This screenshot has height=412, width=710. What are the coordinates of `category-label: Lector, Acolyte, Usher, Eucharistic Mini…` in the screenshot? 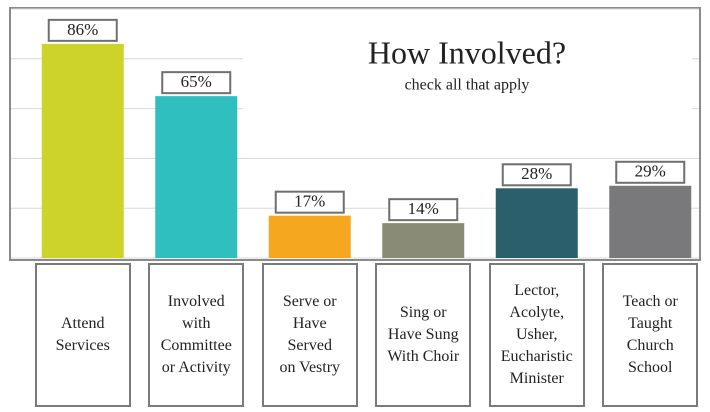 It's located at (536, 335).